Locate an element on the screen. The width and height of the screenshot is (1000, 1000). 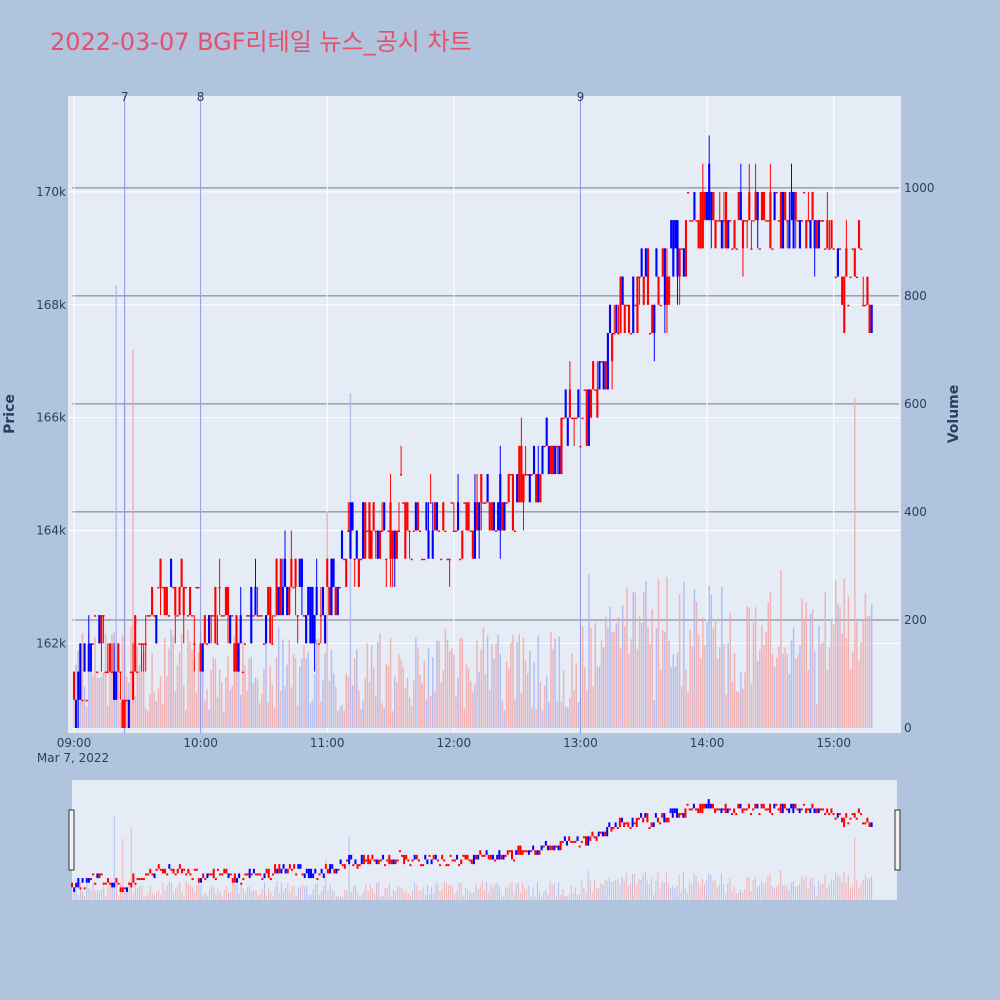
range-handle-left is located at coordinates (71, 840).